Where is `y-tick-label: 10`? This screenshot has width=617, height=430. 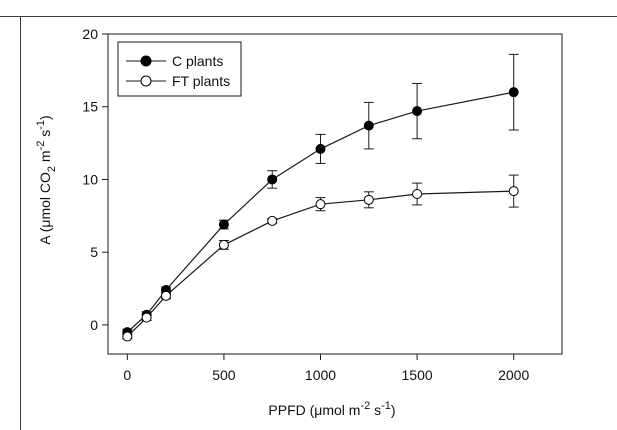 y-tick-label: 10 is located at coordinates (90, 179).